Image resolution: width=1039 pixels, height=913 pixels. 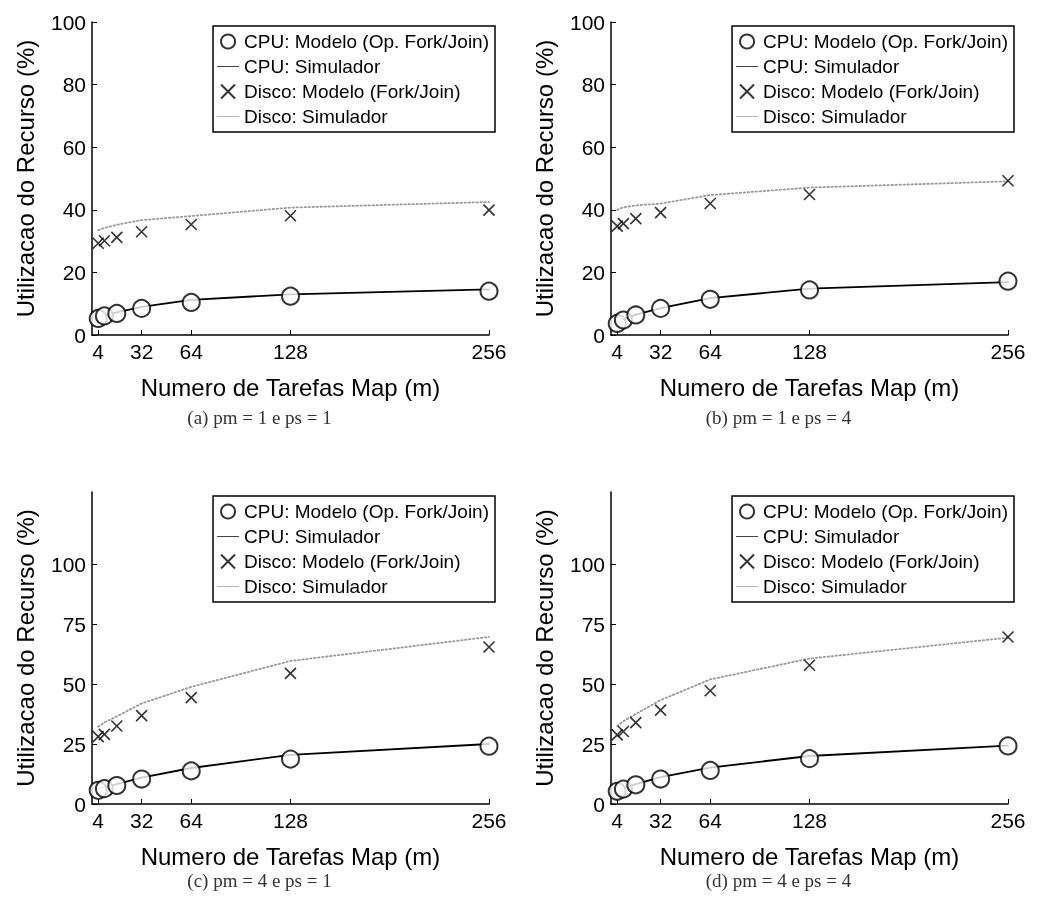 What do you see at coordinates (778, 418) in the screenshot?
I see `text: (b) pm = 1 e ps = 4` at bounding box center [778, 418].